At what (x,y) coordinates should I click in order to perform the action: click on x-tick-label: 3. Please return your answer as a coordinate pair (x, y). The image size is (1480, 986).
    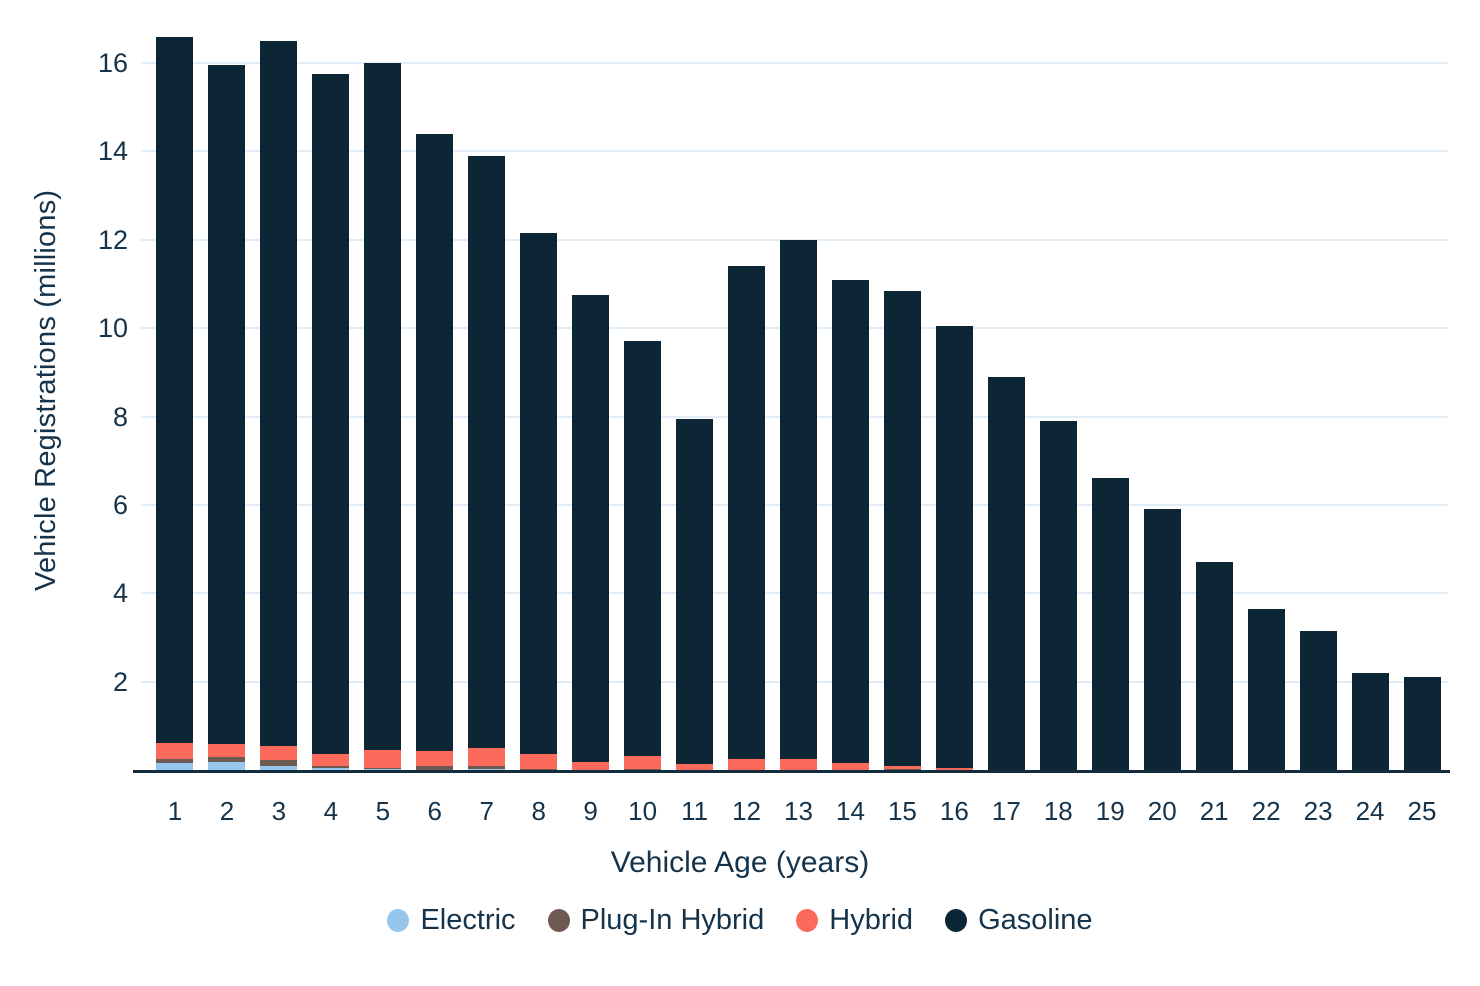
    Looking at the image, I should click on (279, 811).